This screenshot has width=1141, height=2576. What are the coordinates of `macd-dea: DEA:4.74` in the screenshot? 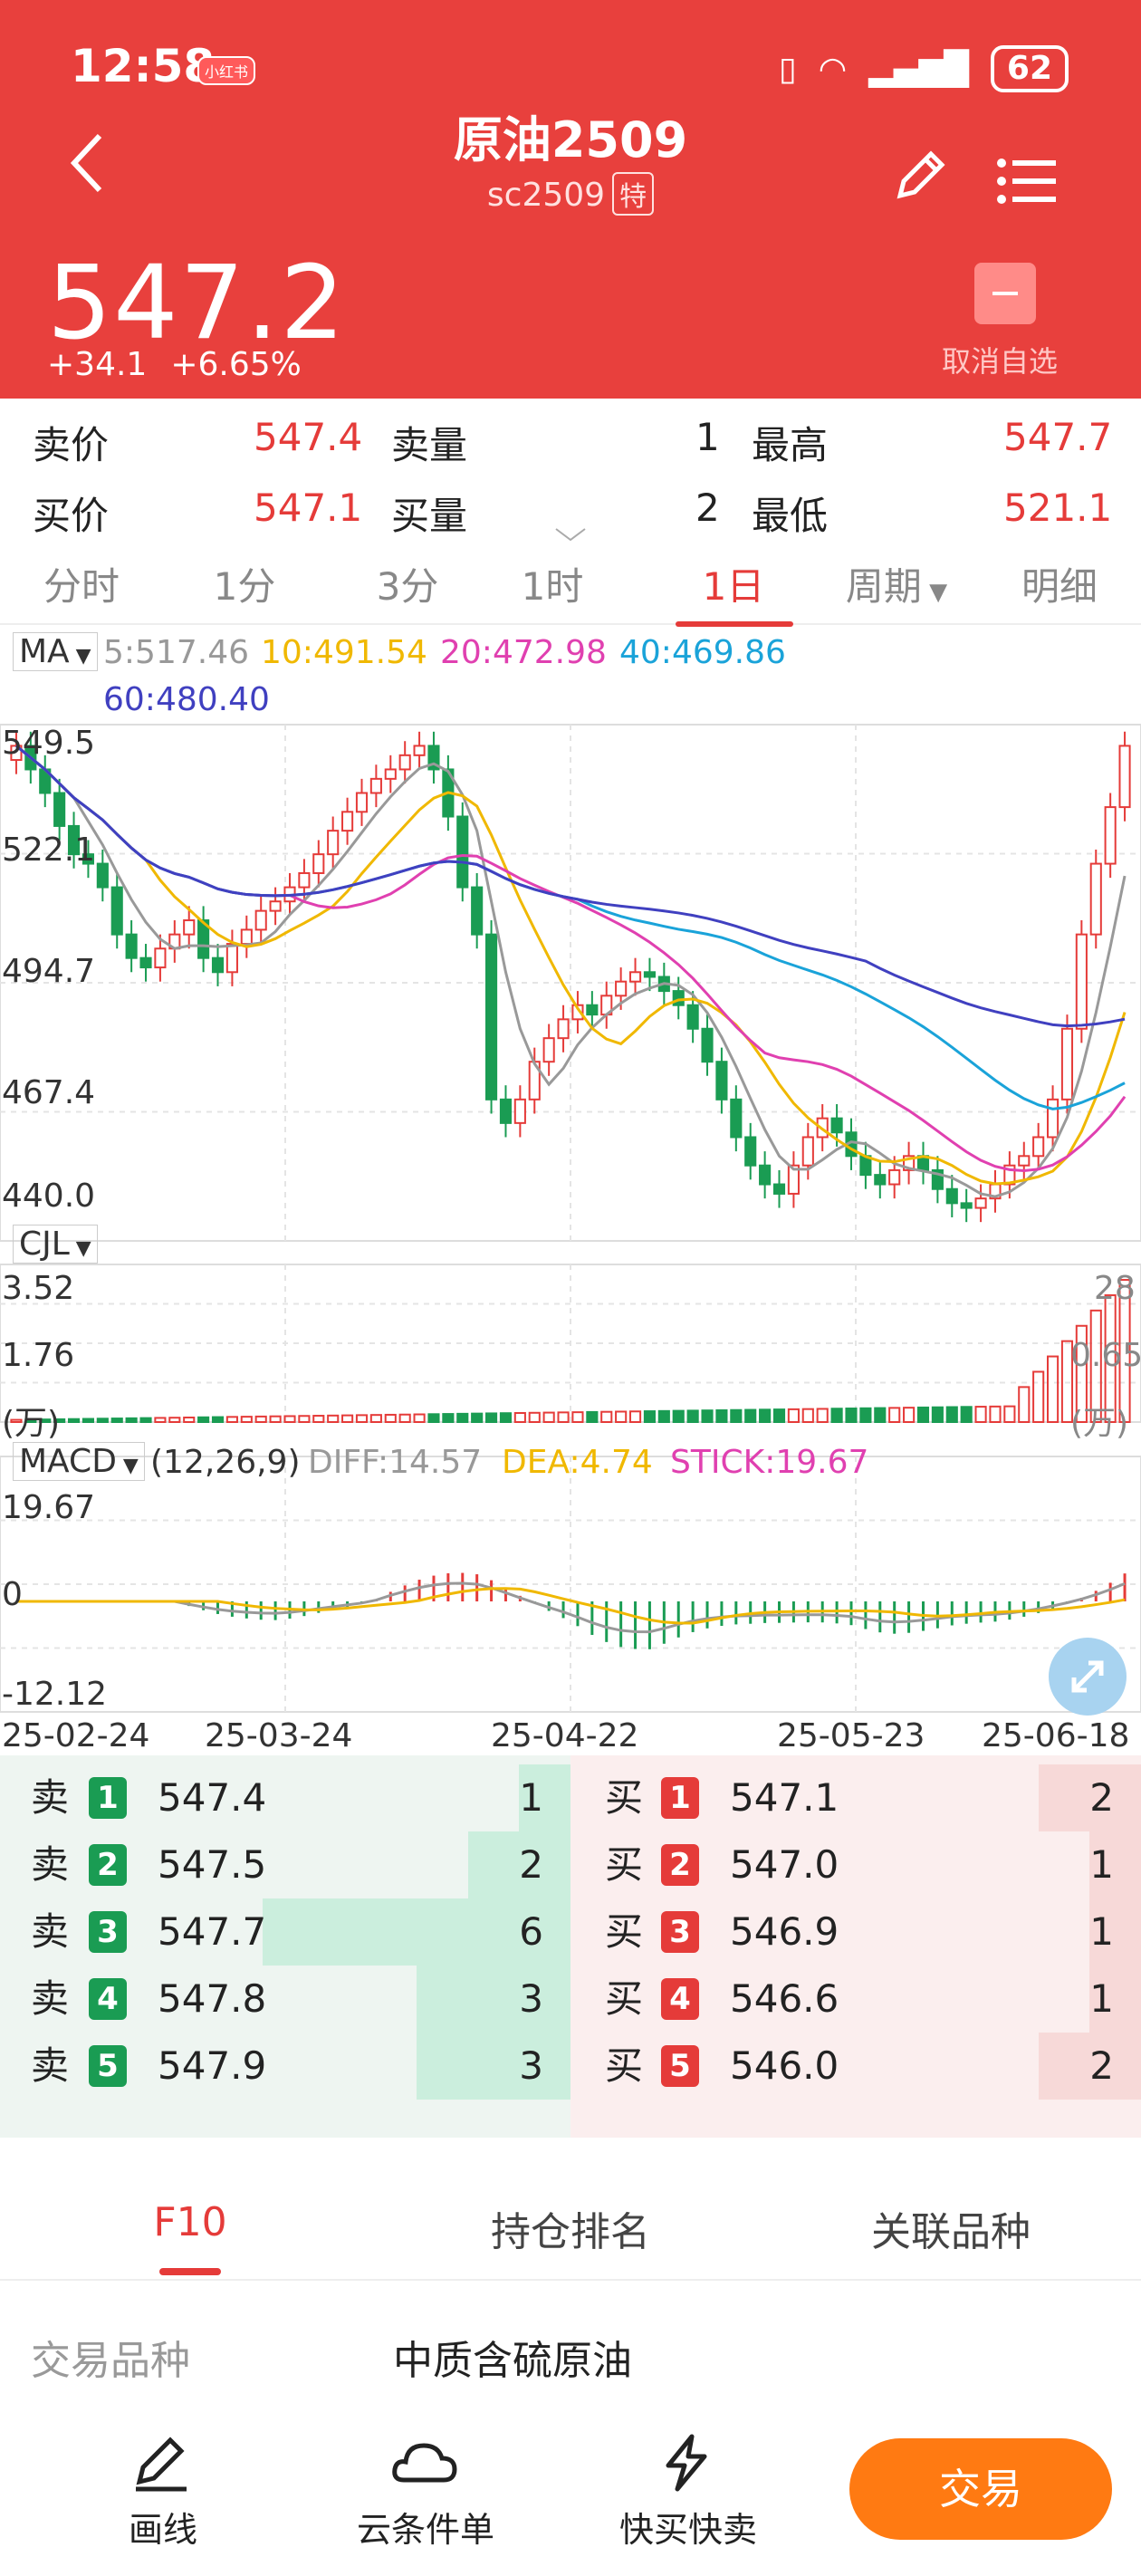 It's located at (577, 1462).